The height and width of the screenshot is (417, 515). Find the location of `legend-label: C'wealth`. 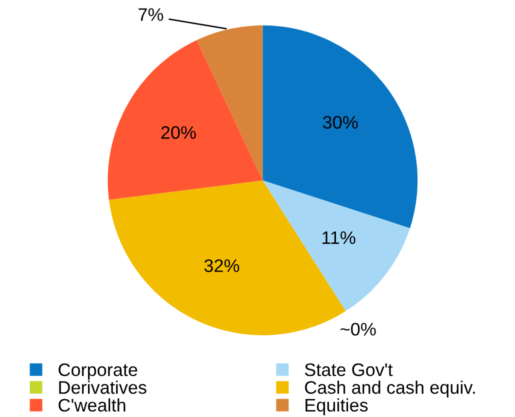

legend-label: C'wealth is located at coordinates (92, 405).